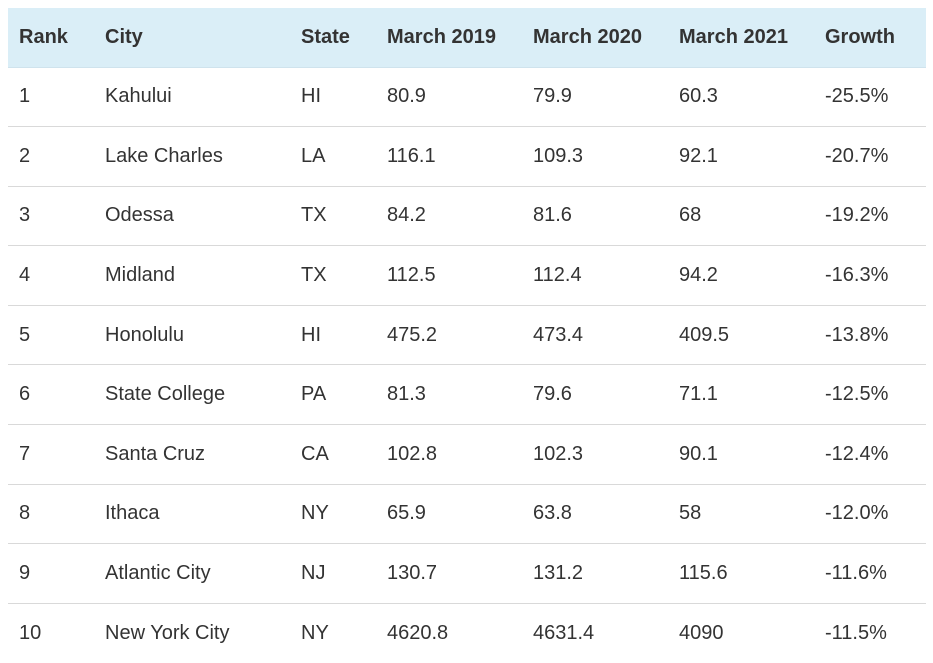  I want to click on cell-city: New York City, so click(167, 632).